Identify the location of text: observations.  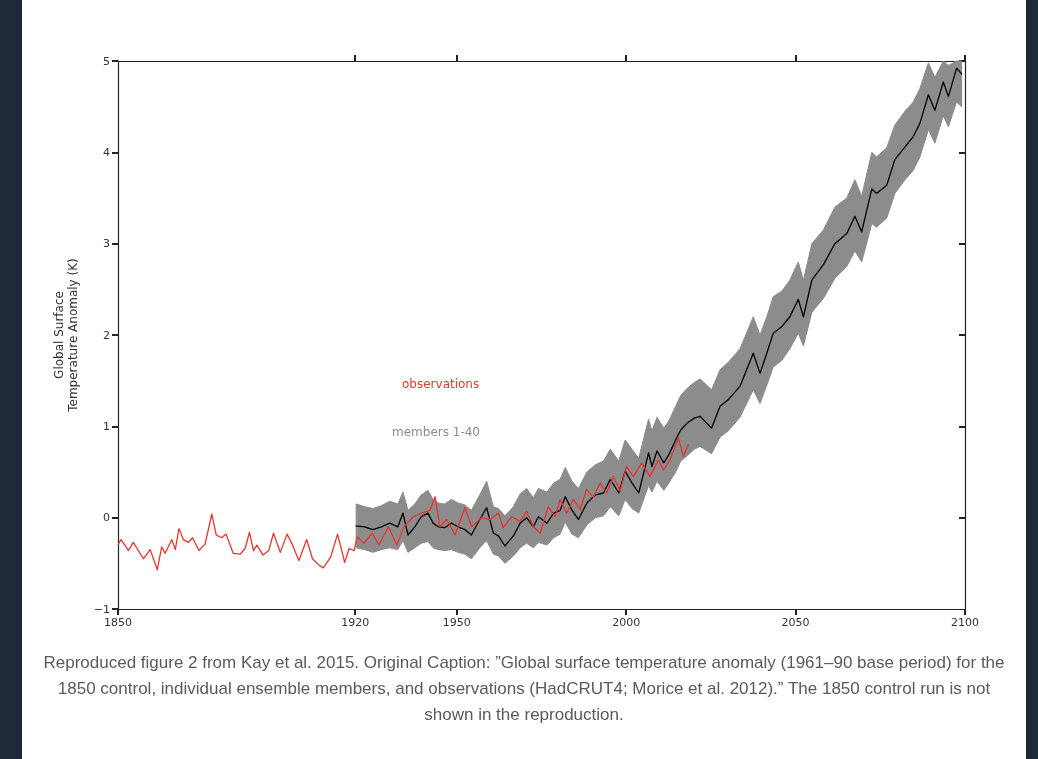
(441, 384).